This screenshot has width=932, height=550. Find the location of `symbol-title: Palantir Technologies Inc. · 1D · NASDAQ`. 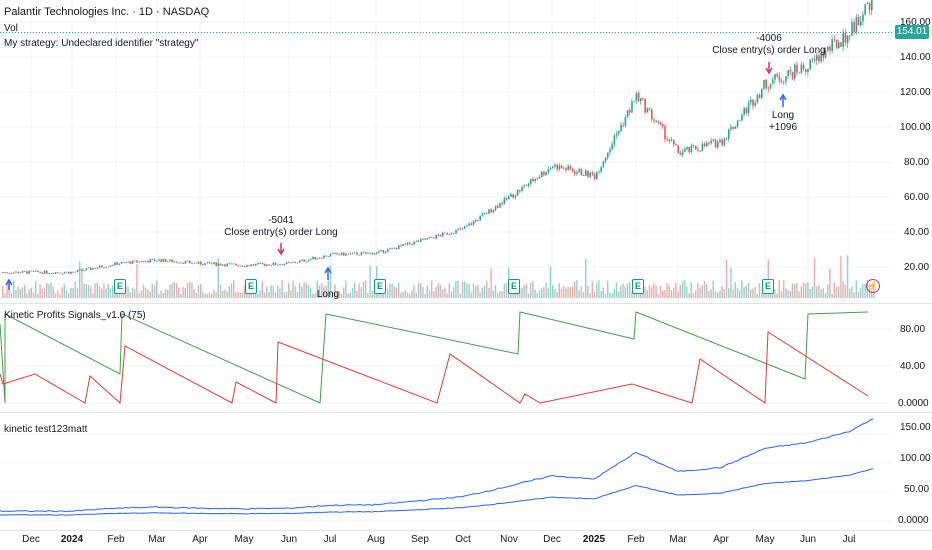

symbol-title: Palantir Technologies Inc. · 1D · NASDAQ is located at coordinates (107, 12).